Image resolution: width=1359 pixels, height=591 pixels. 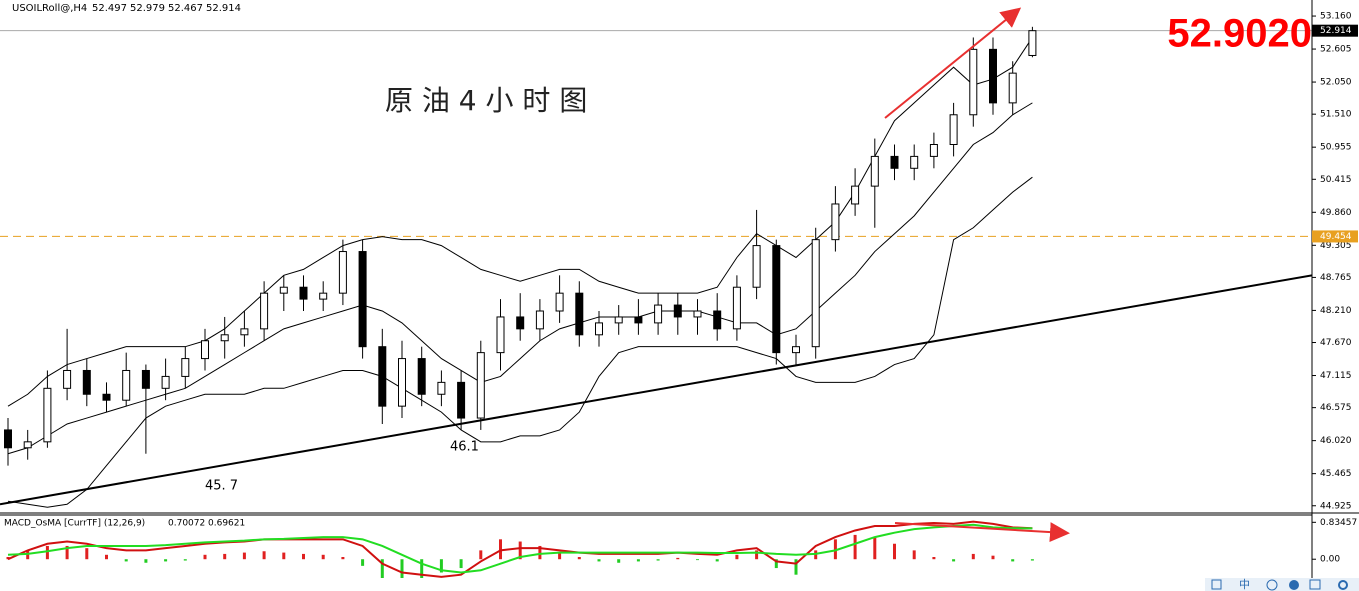 I want to click on trend-arrow, so click(x=953, y=63).